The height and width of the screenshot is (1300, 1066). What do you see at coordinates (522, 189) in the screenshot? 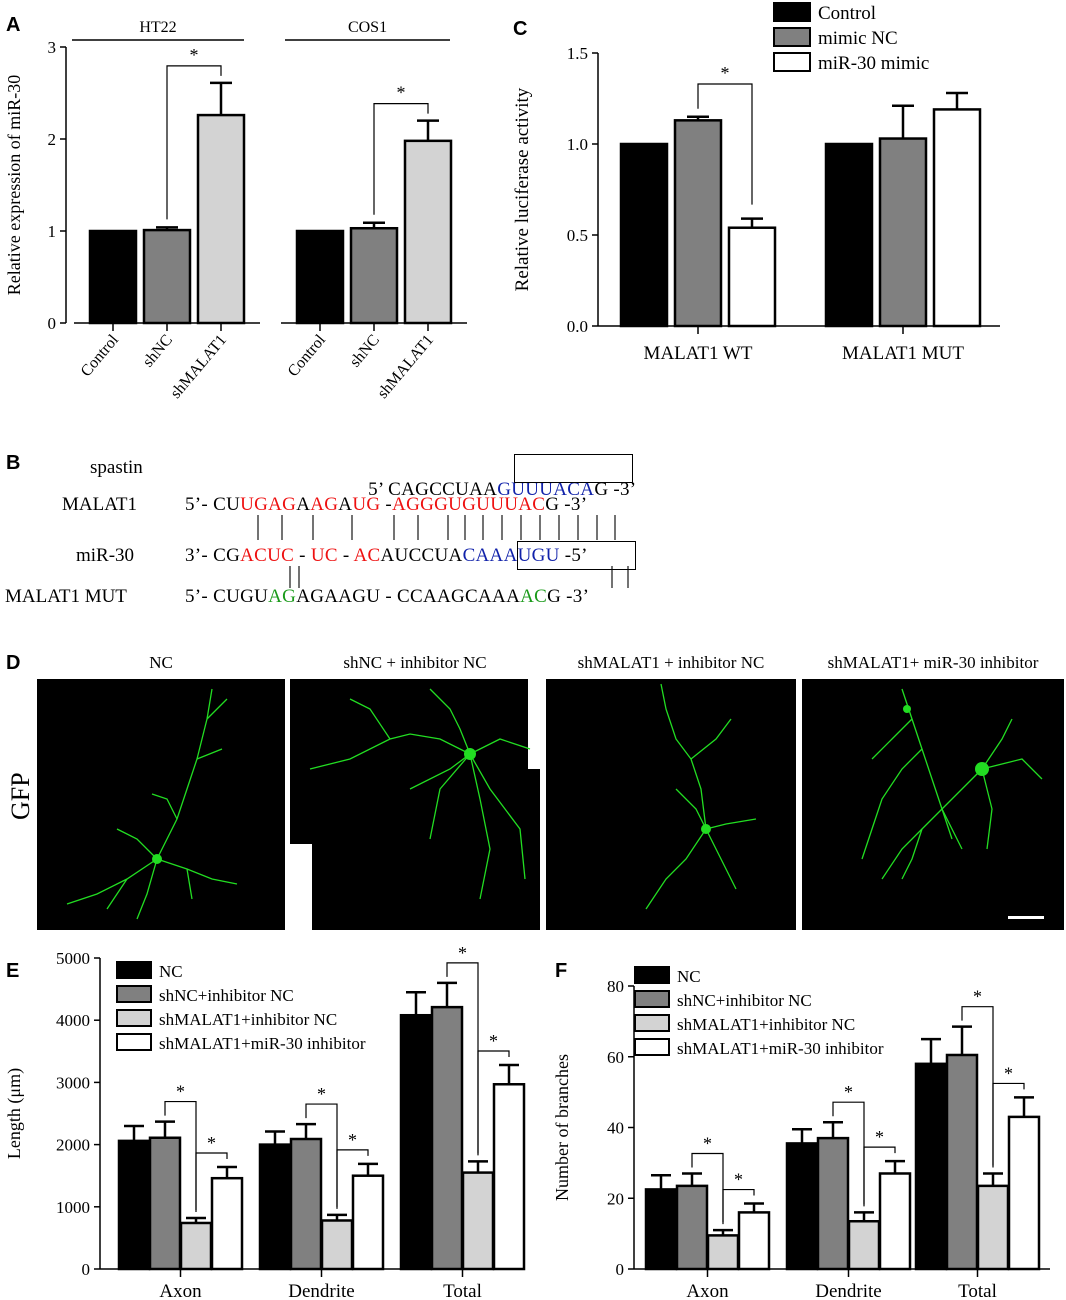
I see `y-axis-label: Relative luciferase activity` at bounding box center [522, 189].